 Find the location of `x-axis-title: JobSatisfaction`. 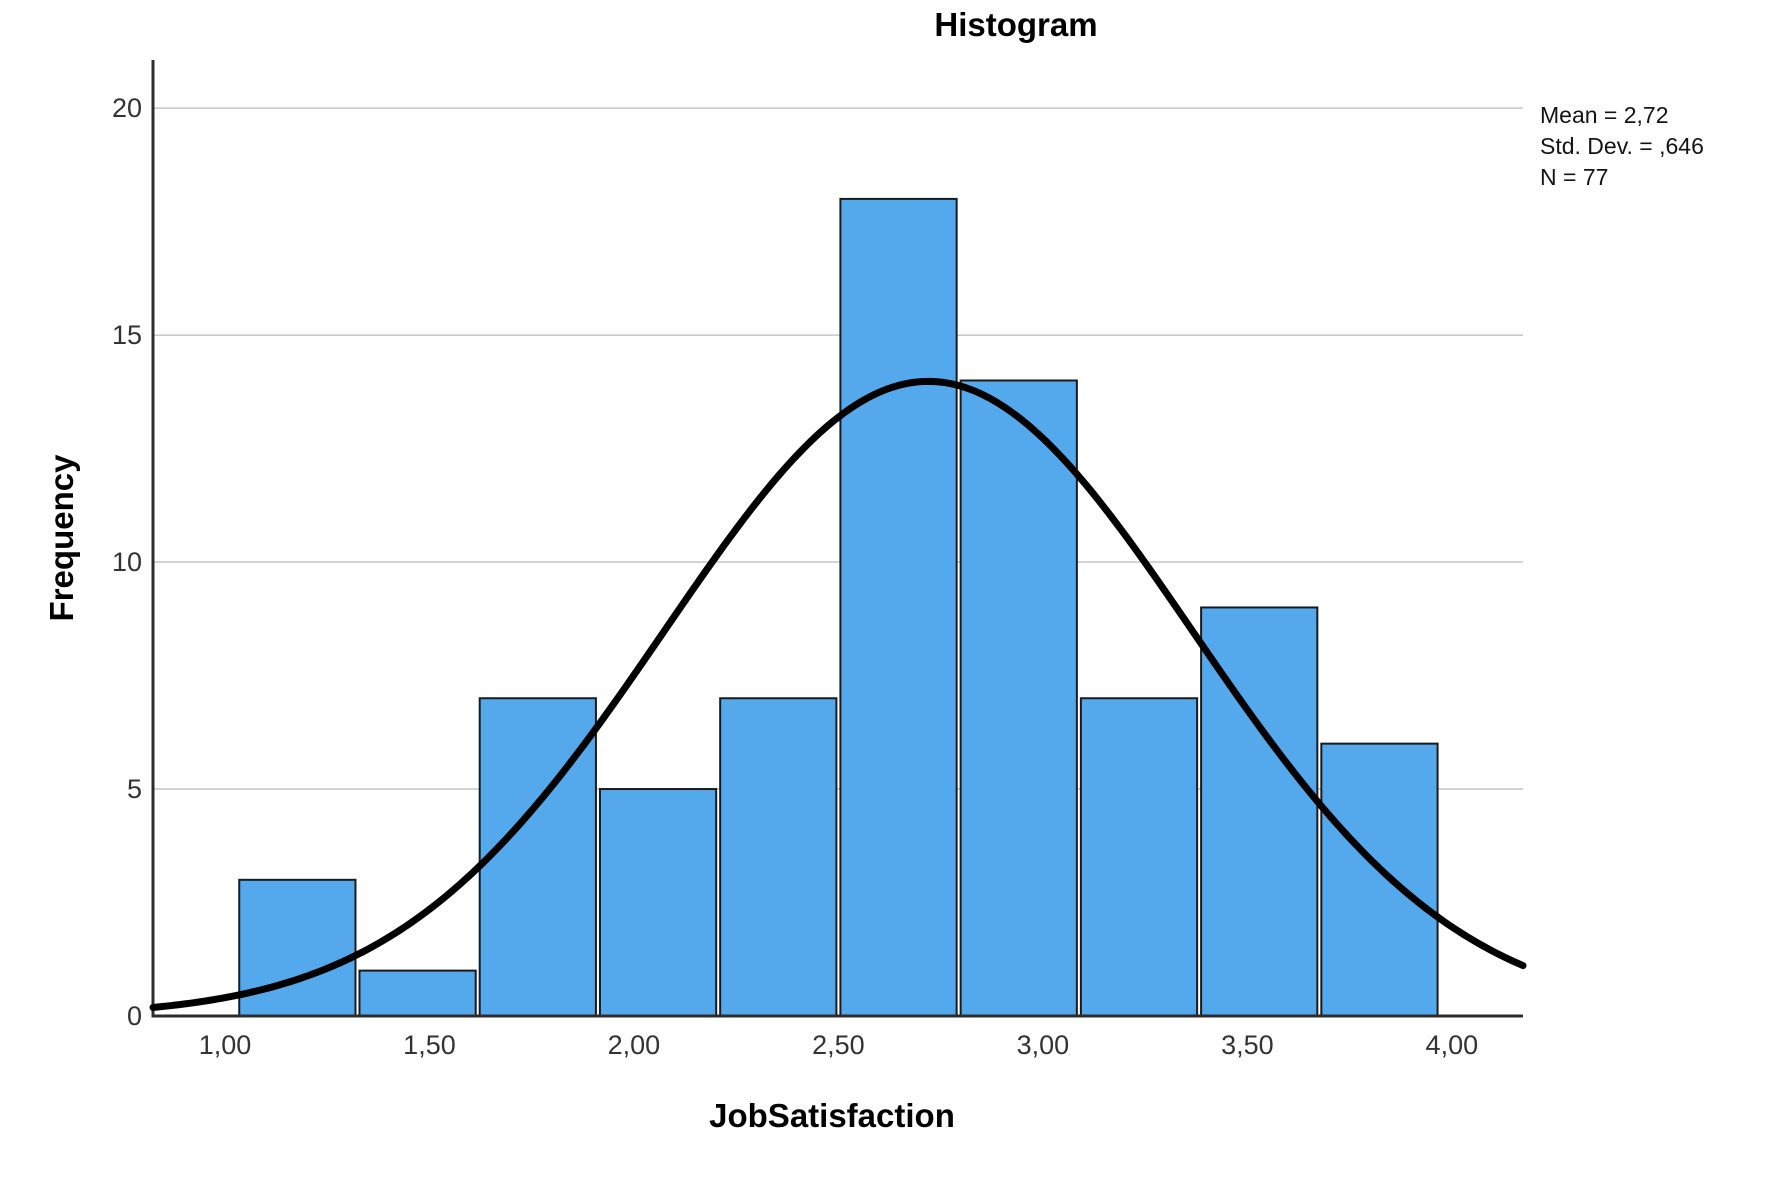

x-axis-title: JobSatisfaction is located at coordinates (832, 1115).